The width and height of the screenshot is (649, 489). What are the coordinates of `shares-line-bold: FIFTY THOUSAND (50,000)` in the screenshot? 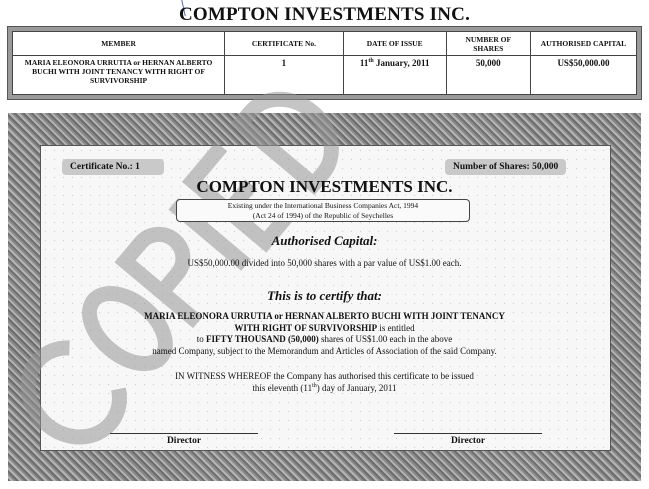 It's located at (262, 339).